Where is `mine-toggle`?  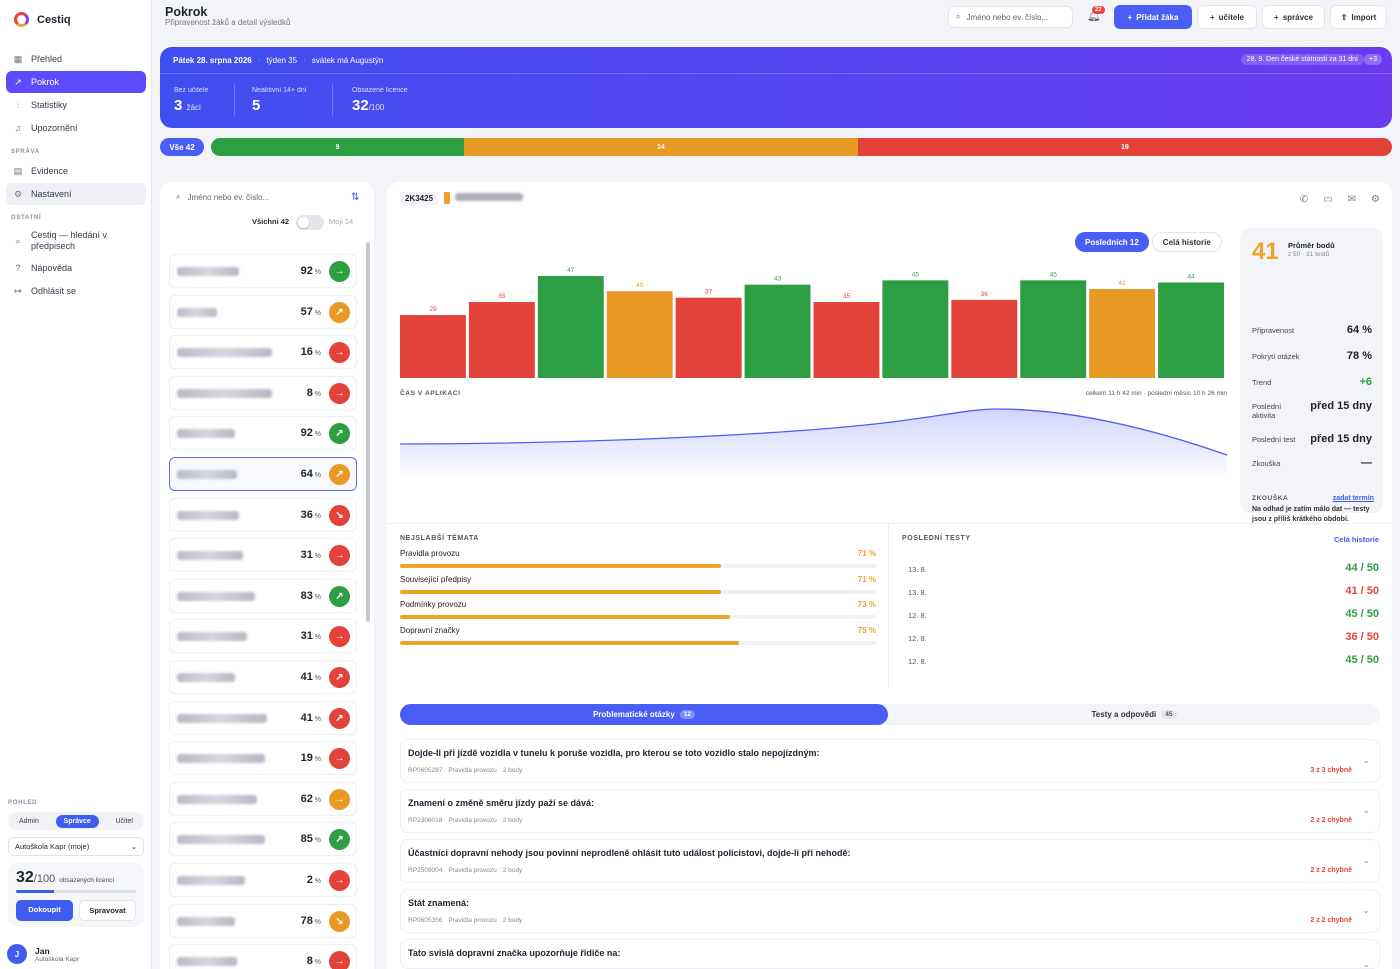
mine-toggle is located at coordinates (310, 222).